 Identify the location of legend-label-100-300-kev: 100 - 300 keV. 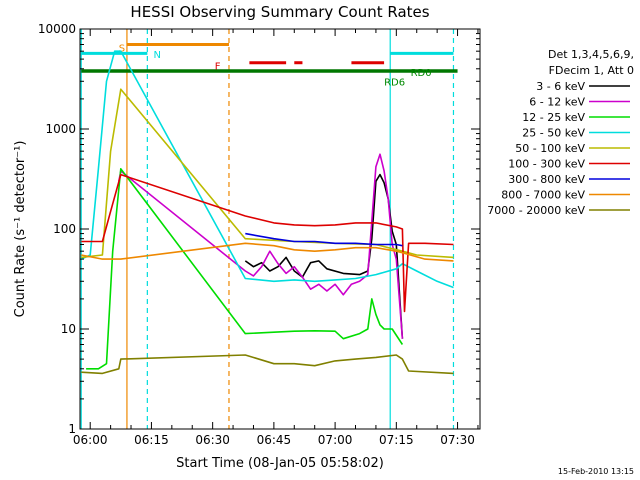
(546, 164).